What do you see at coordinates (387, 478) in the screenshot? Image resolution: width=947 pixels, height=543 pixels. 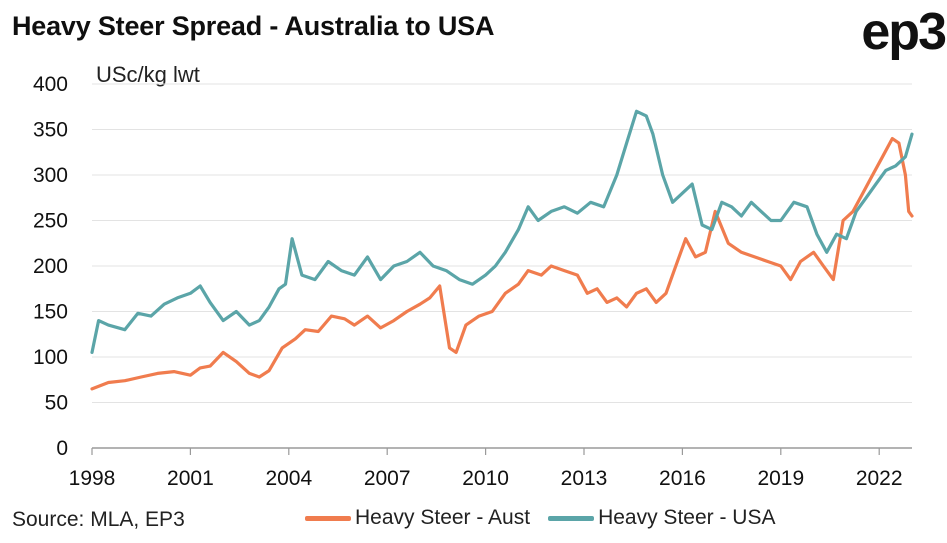 I see `x-tick-label: 2007` at bounding box center [387, 478].